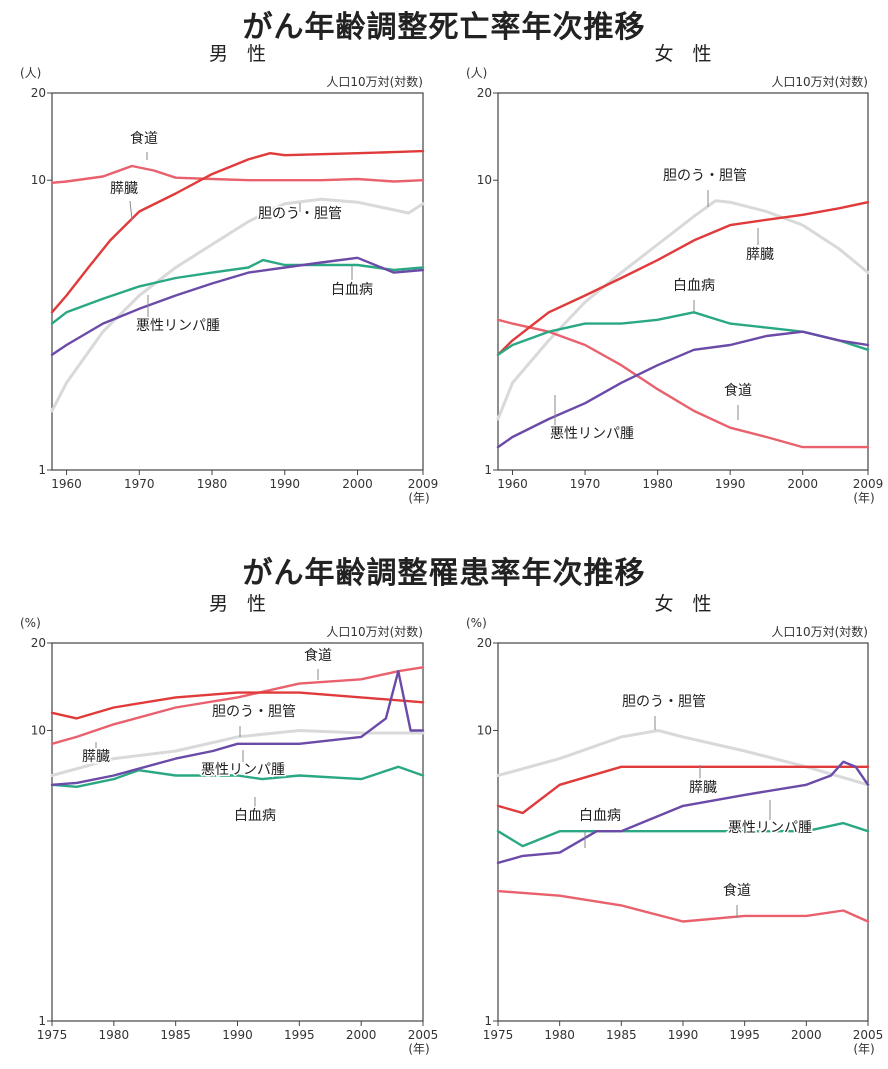  What do you see at coordinates (444, 573) in the screenshot?
I see `incidence-title: がん年齢調整罹患率年次推移` at bounding box center [444, 573].